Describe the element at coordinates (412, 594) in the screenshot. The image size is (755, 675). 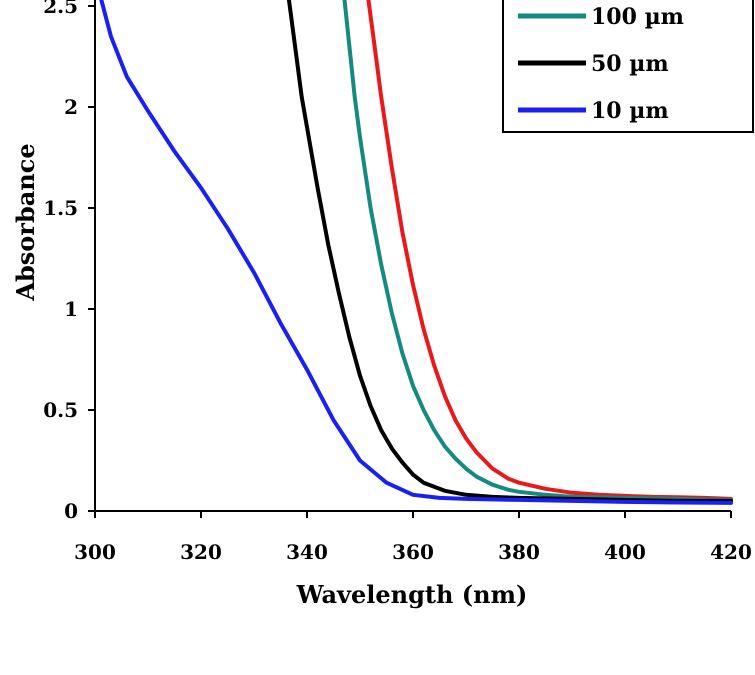
I see `x-axis-title: Wavelength (nm)` at that location.